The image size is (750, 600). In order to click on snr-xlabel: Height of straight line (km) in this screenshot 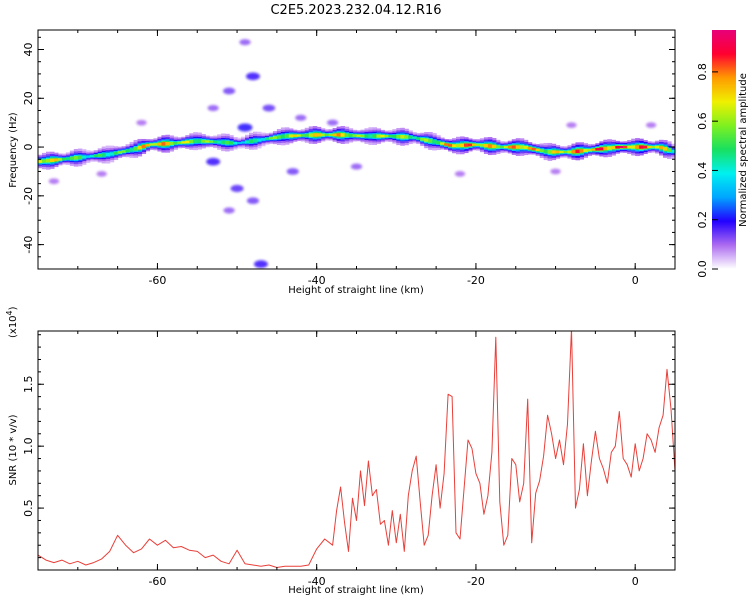, I will do `click(356, 590)`.